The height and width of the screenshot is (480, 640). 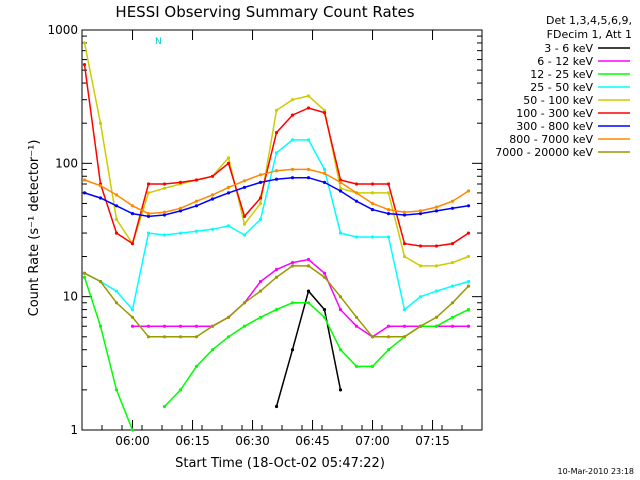 I want to click on y-tick-label: 1, so click(x=74, y=430).